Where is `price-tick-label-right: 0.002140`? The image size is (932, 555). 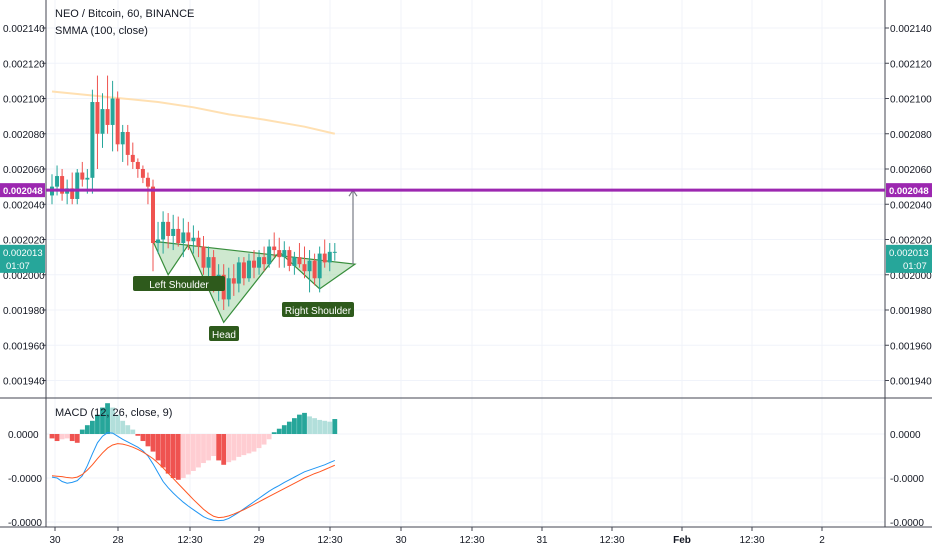 price-tick-label-right: 0.002140 is located at coordinates (911, 29).